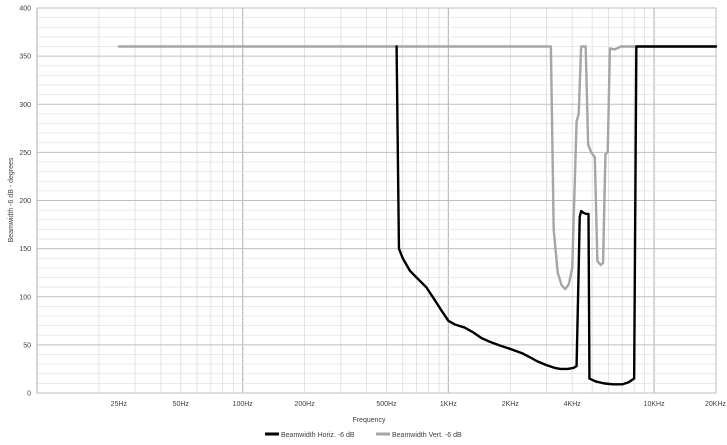  What do you see at coordinates (449, 404) in the screenshot?
I see `x-tick-label-5: 1KHz` at bounding box center [449, 404].